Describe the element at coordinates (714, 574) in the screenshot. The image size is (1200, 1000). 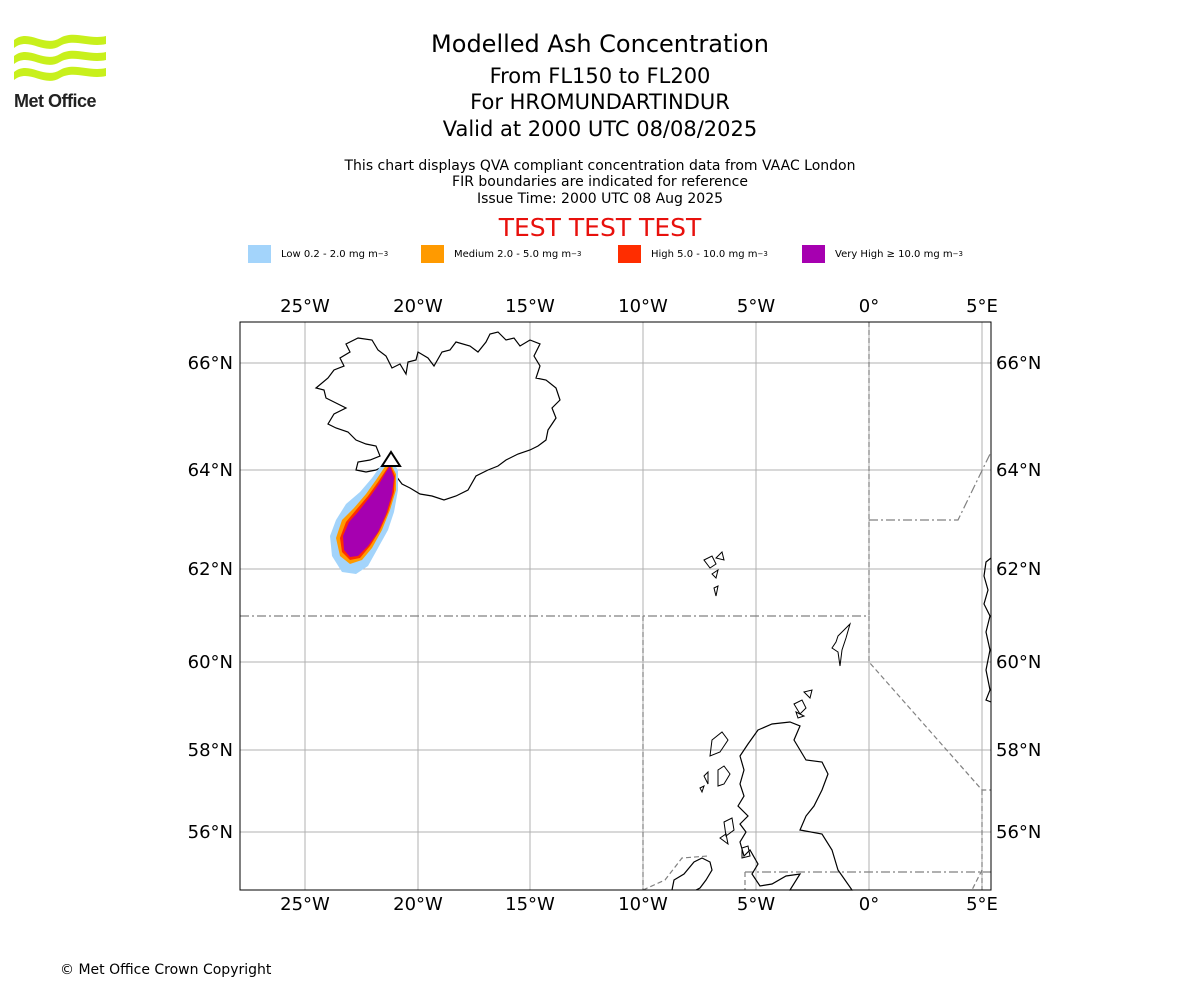
I see `faroe-islands` at that location.